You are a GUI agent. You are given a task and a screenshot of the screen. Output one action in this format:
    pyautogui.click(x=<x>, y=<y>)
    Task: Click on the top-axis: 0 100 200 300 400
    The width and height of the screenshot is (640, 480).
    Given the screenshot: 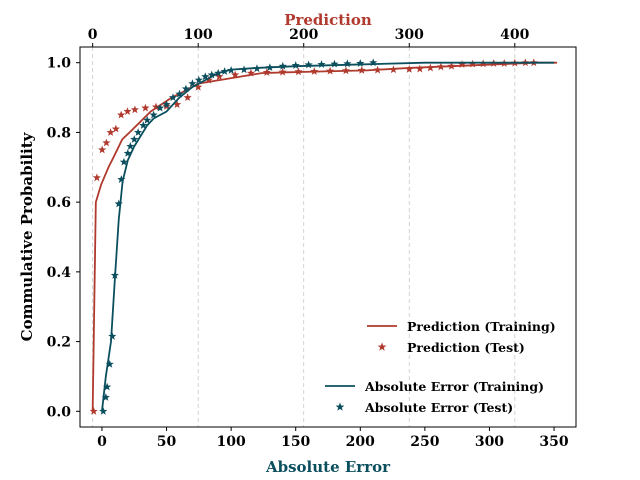 What is the action you would take?
    pyautogui.click(x=309, y=37)
    